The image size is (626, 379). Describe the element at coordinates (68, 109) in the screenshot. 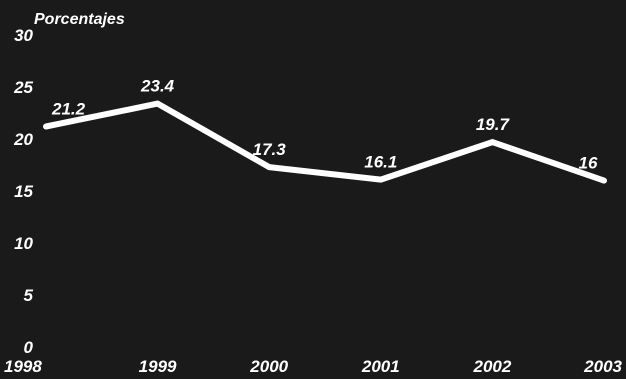

I see `data-label: 21.2` at that location.